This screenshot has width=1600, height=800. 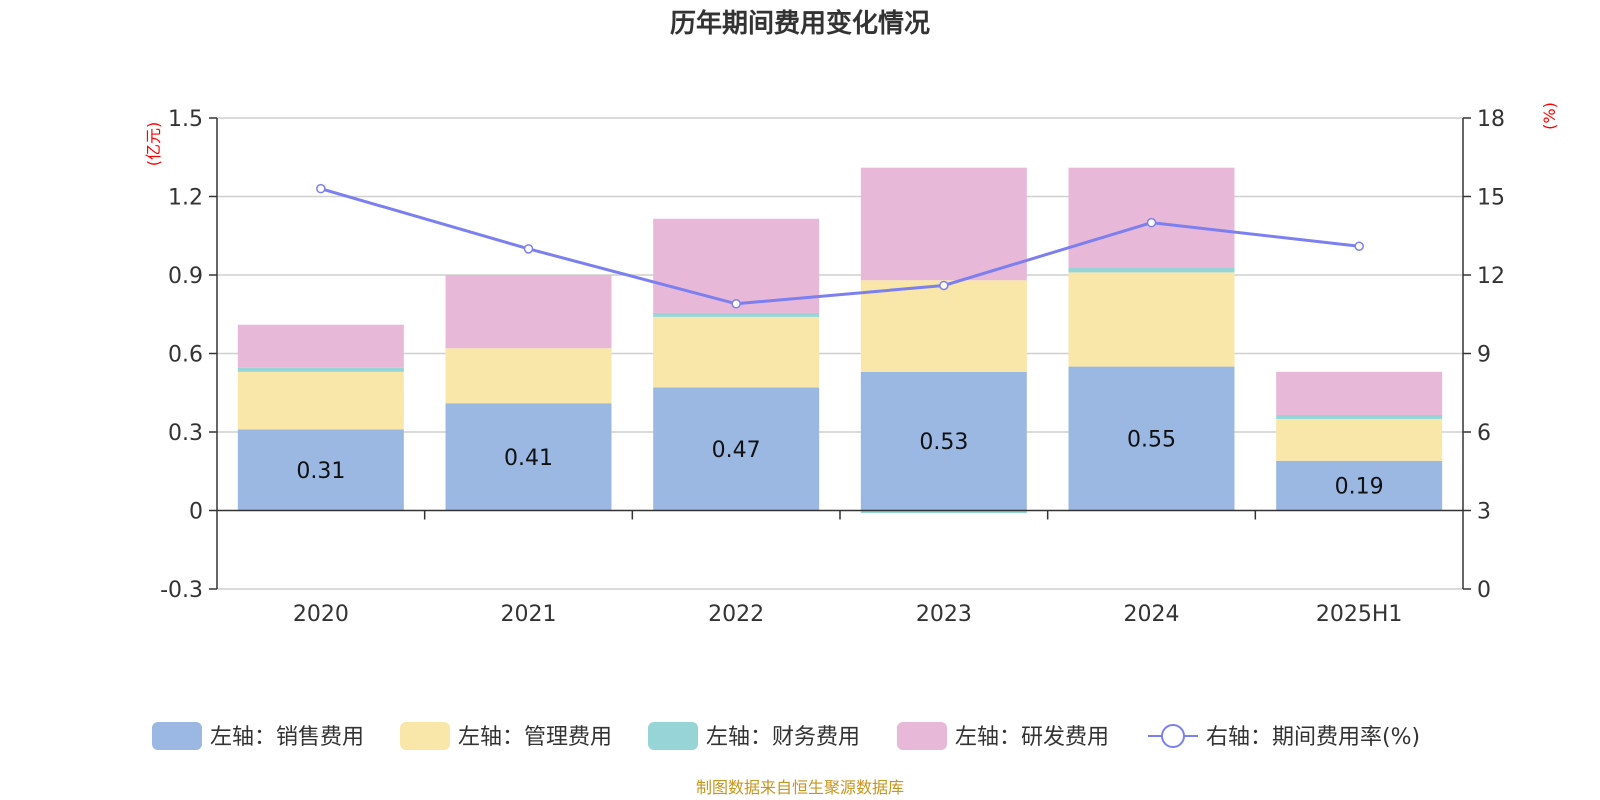 I want to click on right-tick-label: 15, so click(x=1491, y=198).